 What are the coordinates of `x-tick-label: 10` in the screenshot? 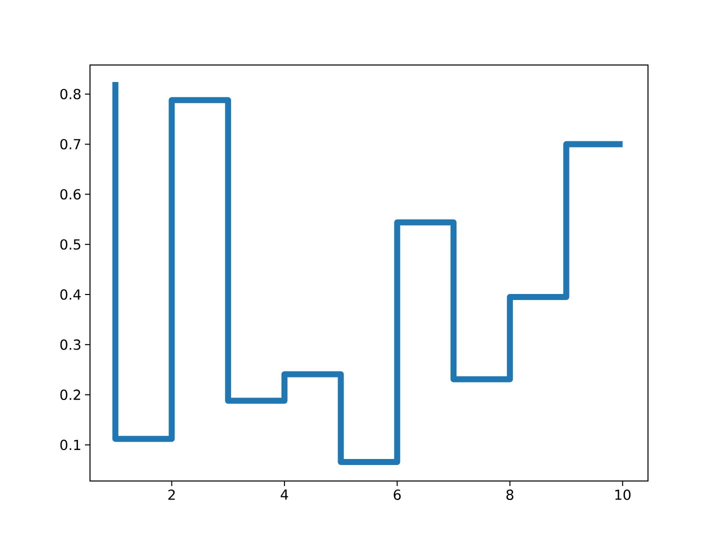 It's located at (623, 495).